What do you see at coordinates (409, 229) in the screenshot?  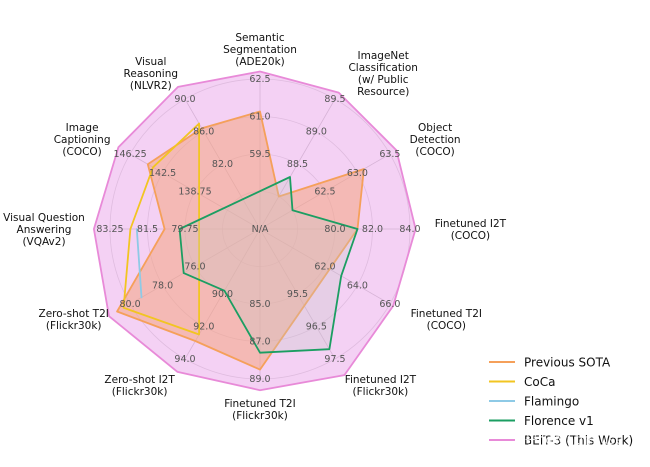 I see `tick-label: 84.0` at bounding box center [409, 229].